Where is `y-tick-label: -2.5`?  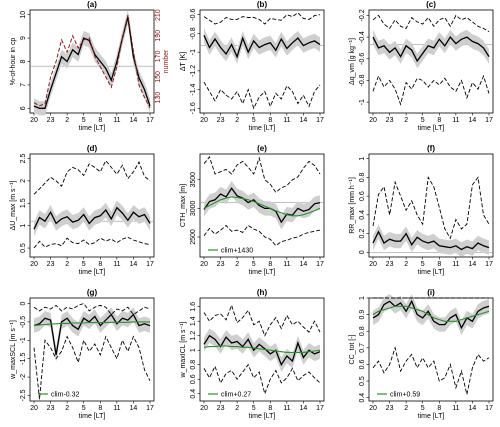 y-tick-label: -2.5 is located at coordinates (23, 395).